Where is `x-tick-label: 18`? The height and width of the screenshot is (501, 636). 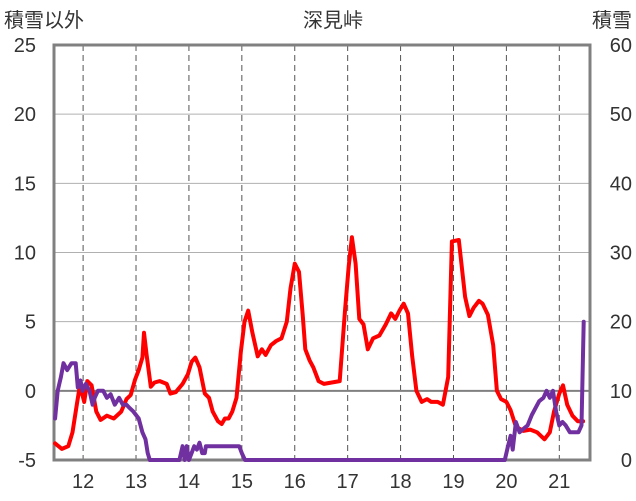
x-tick-label: 18 is located at coordinates (400, 482).